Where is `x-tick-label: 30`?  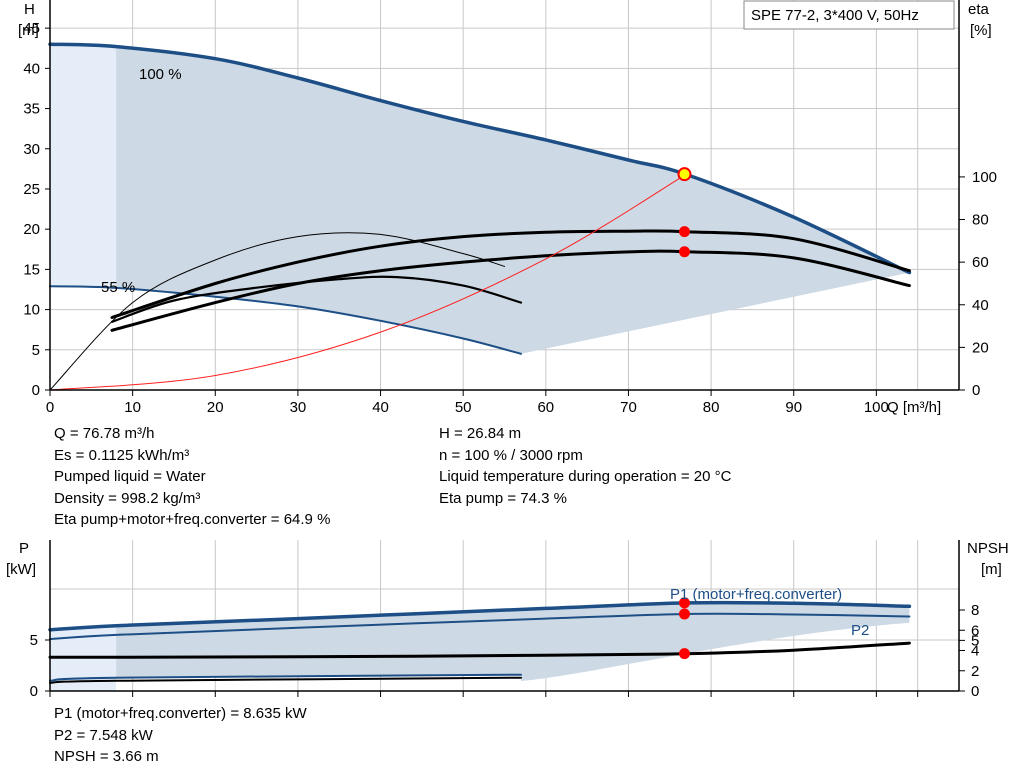
x-tick-label: 30 is located at coordinates (298, 407).